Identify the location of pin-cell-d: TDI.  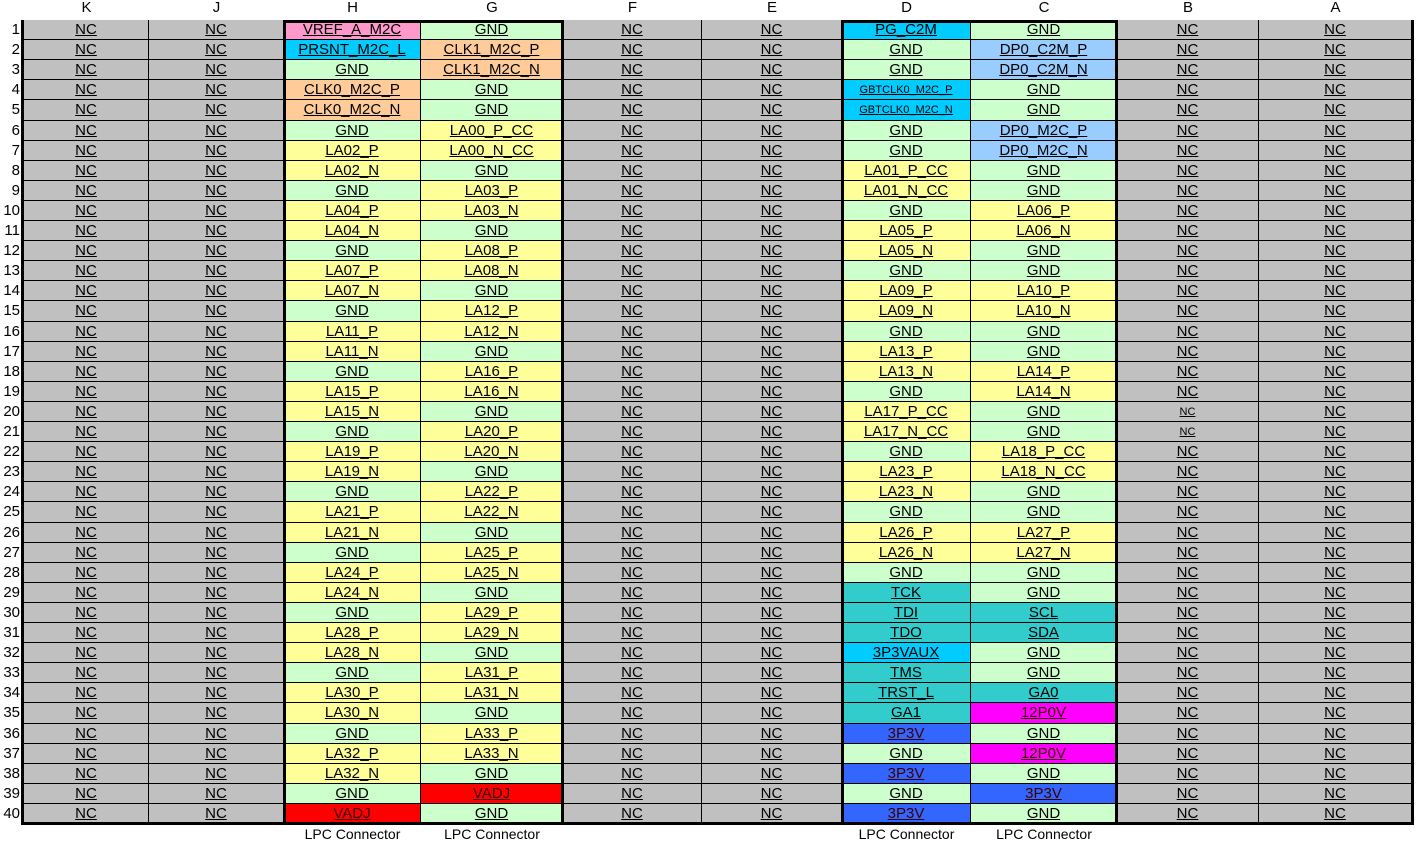
(906, 613).